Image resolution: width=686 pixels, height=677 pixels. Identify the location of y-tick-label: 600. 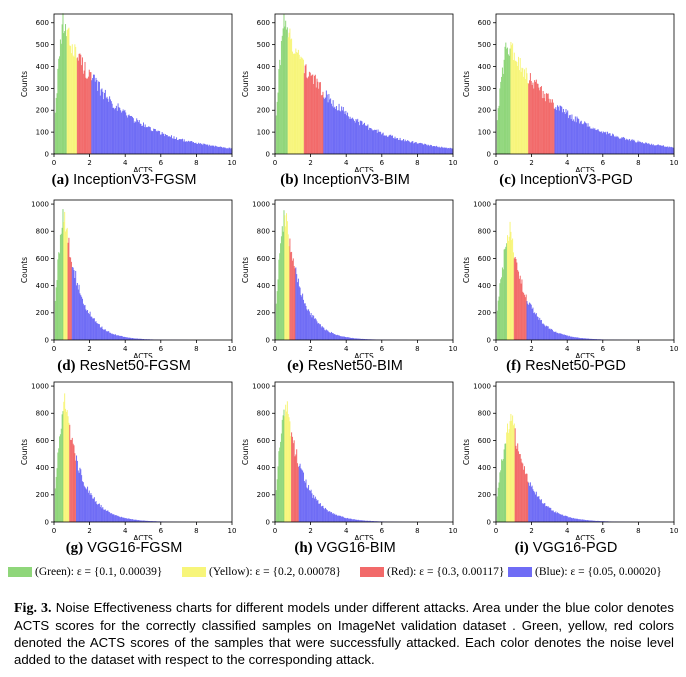
(42, 441).